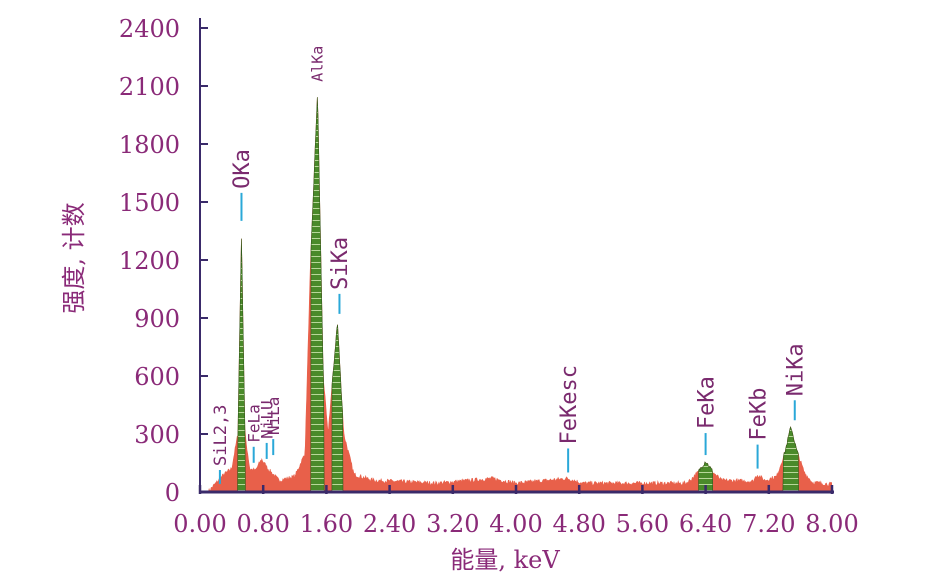 This screenshot has height=576, width=927. I want to click on peak-label-nilu: NiLU, so click(266, 419).